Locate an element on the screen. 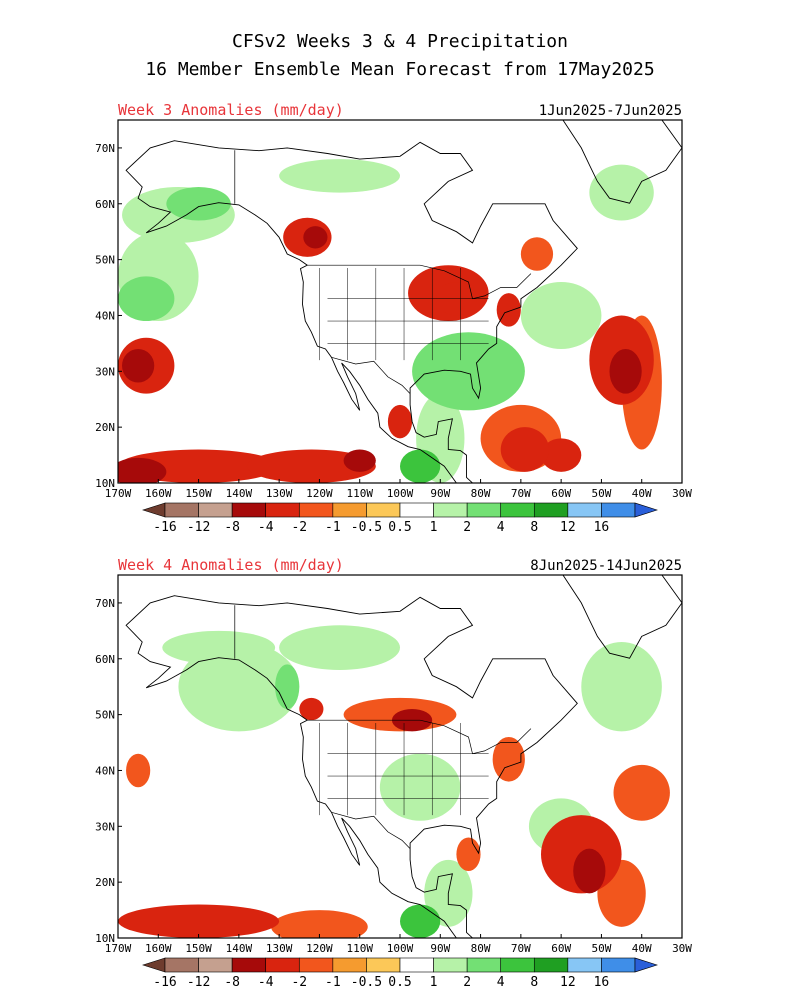  panel-week3-colorbar: -16 -12 -8 -4 -2 -1 -0.5 0.5 1 2 4 8 12 16 is located at coordinates (400, 518).